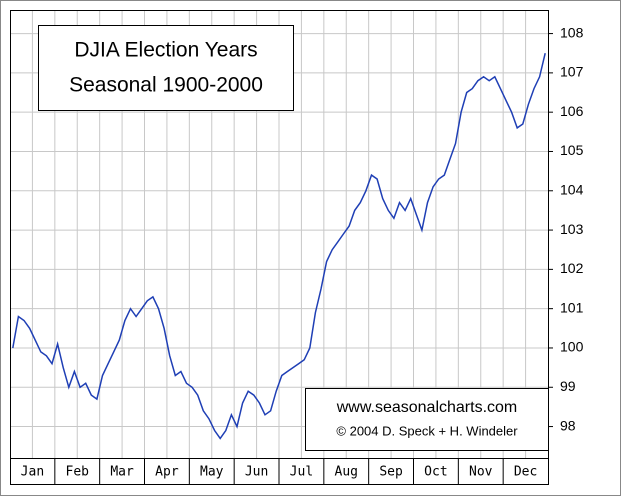 Image resolution: width=621 pixels, height=496 pixels. What do you see at coordinates (572, 229) in the screenshot?
I see `y-tick-label: 103` at bounding box center [572, 229].